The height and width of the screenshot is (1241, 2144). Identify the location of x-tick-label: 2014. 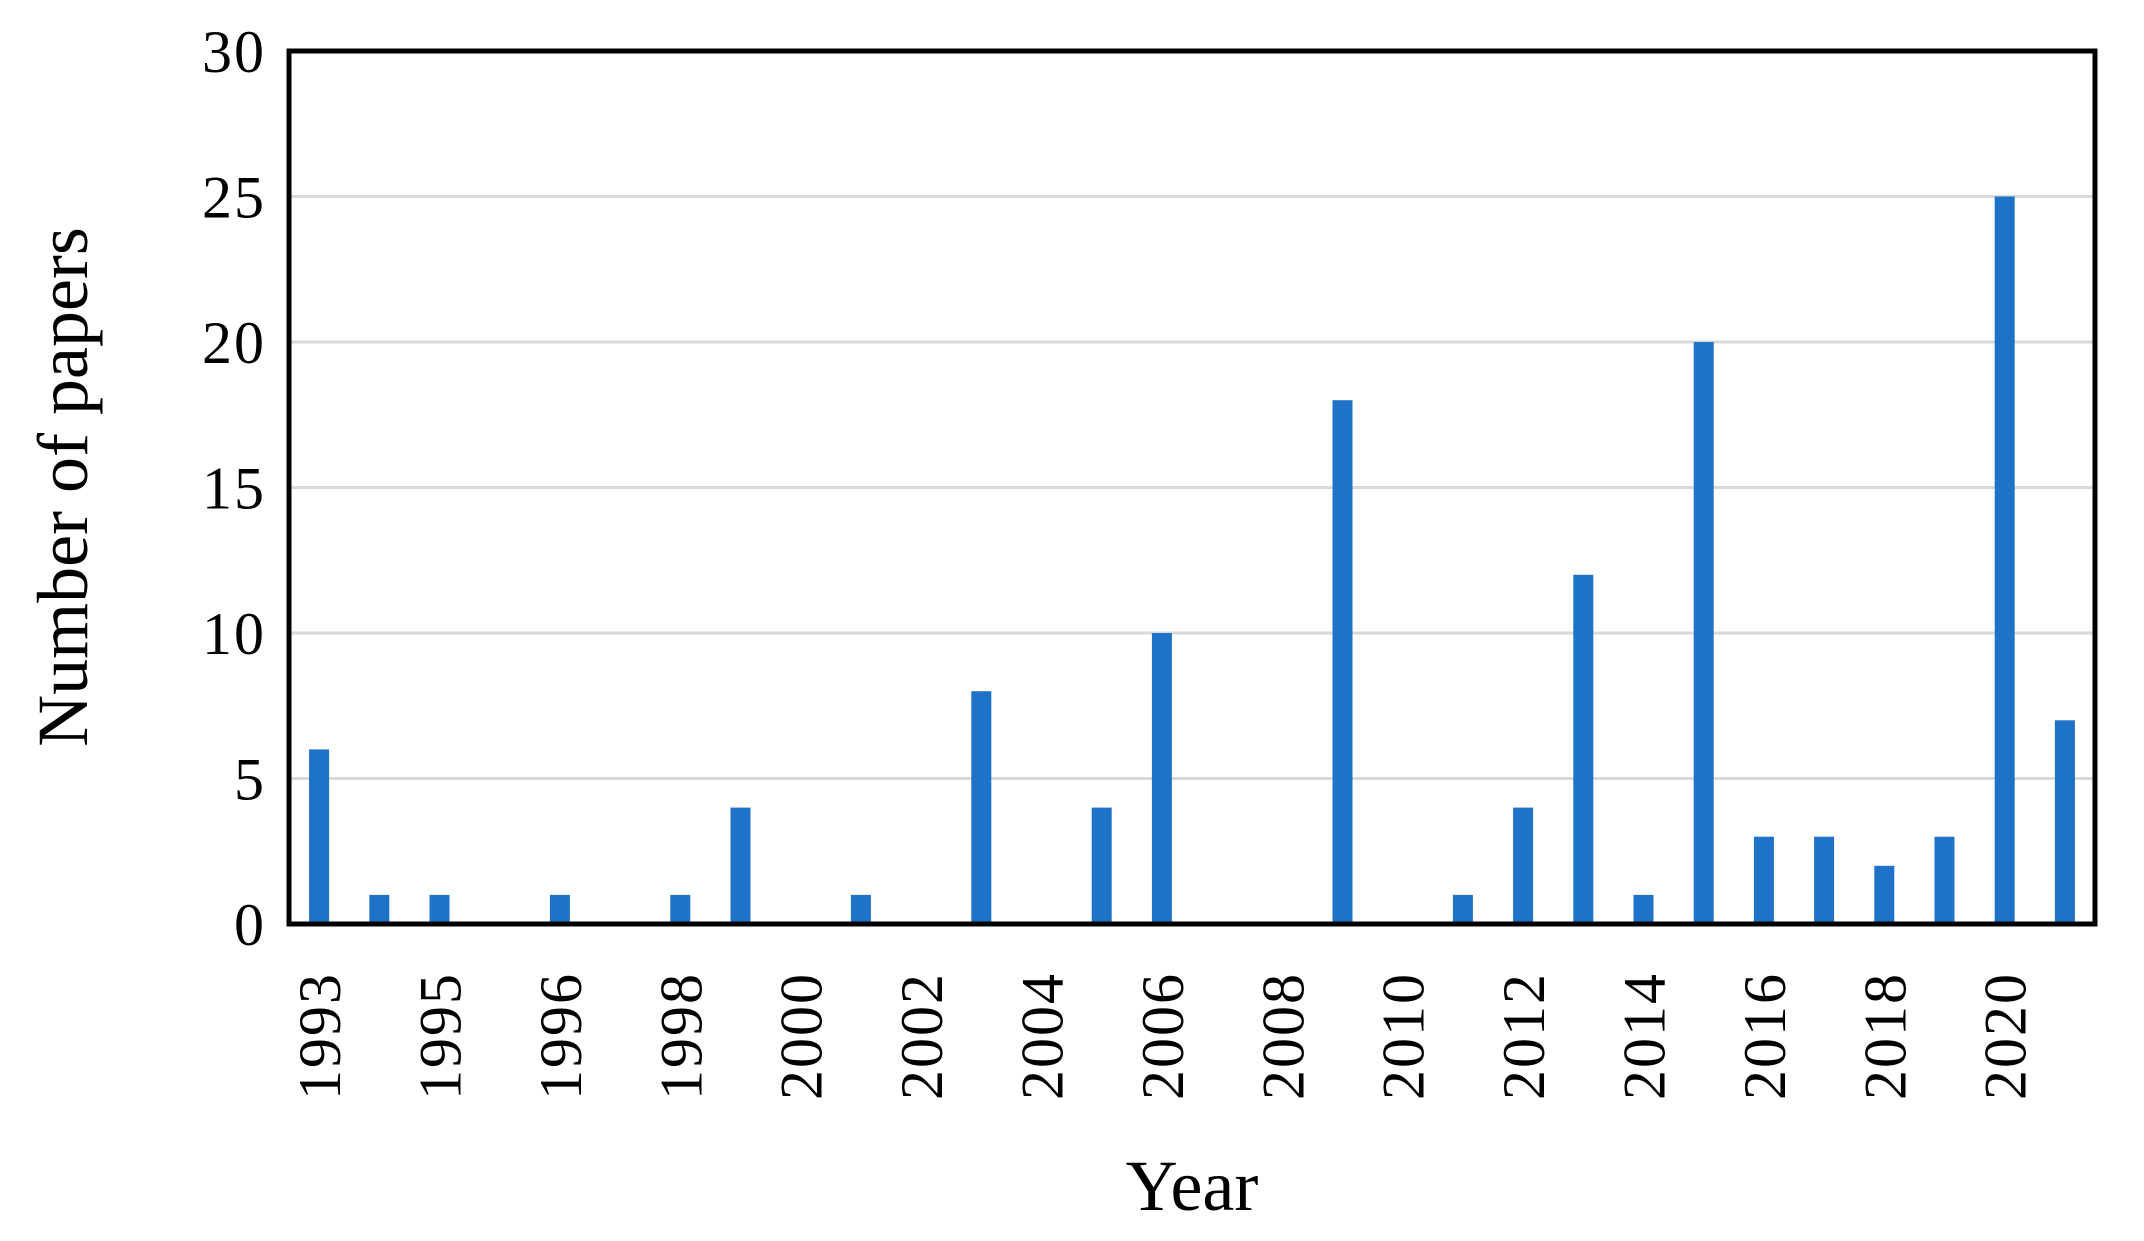
(1645, 1036).